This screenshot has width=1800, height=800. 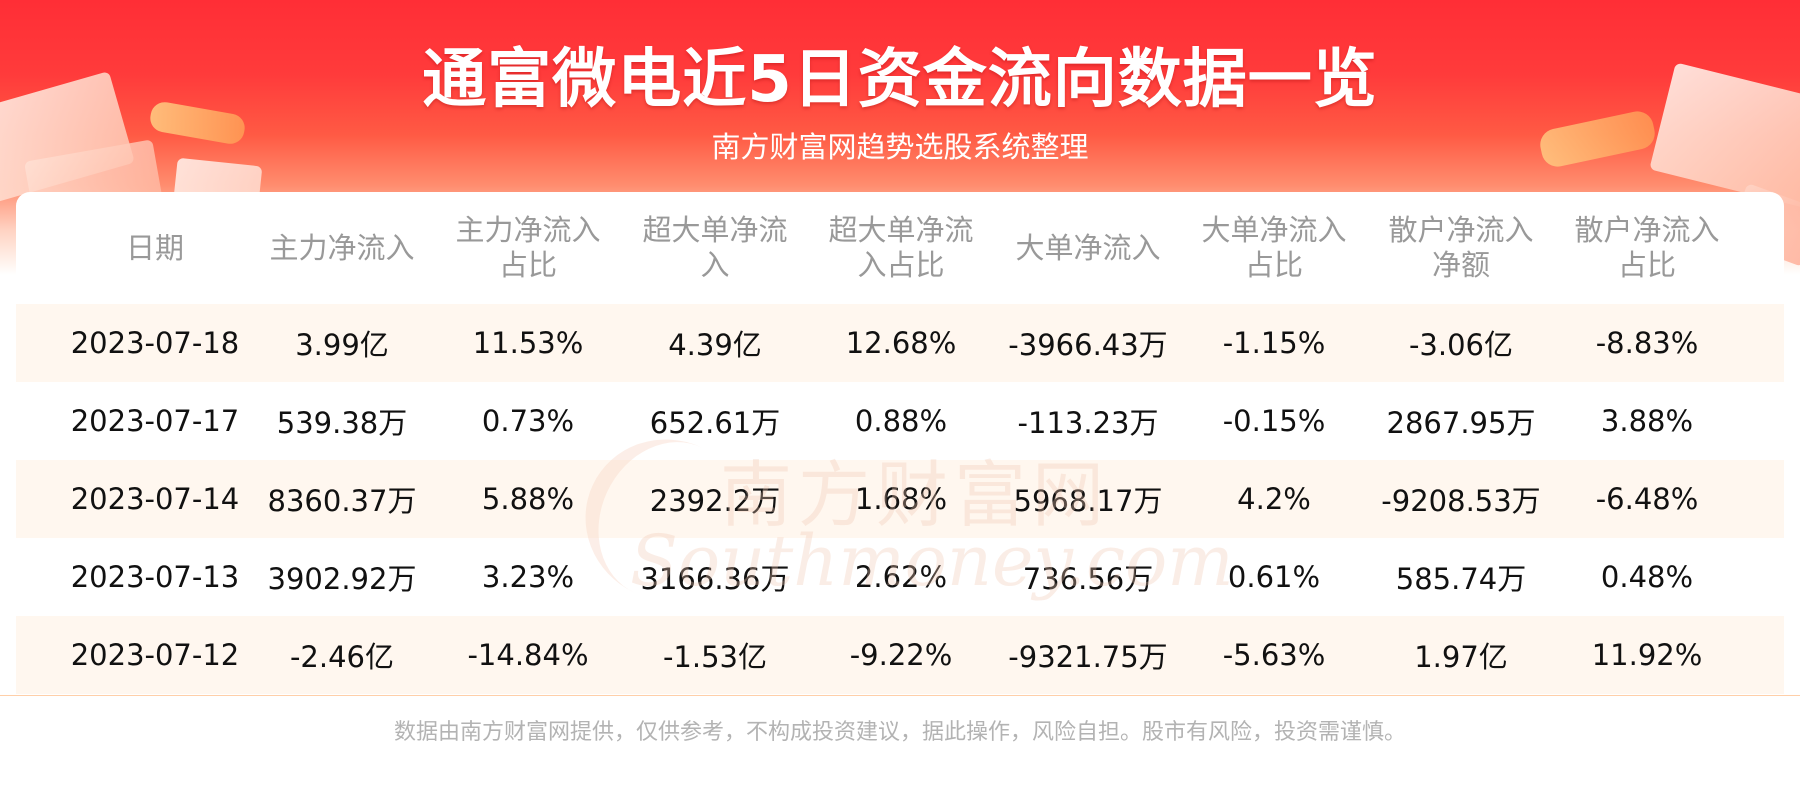 I want to click on column-header: 日期, so click(x=154, y=247).